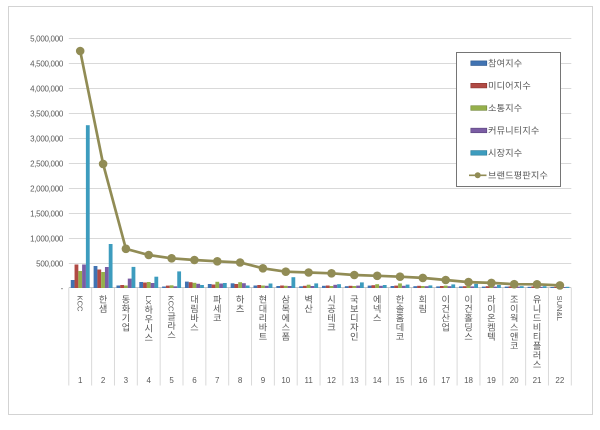 This screenshot has height=430, width=600. Describe the element at coordinates (331, 380) in the screenshot. I see `svg-text: 12` at that location.